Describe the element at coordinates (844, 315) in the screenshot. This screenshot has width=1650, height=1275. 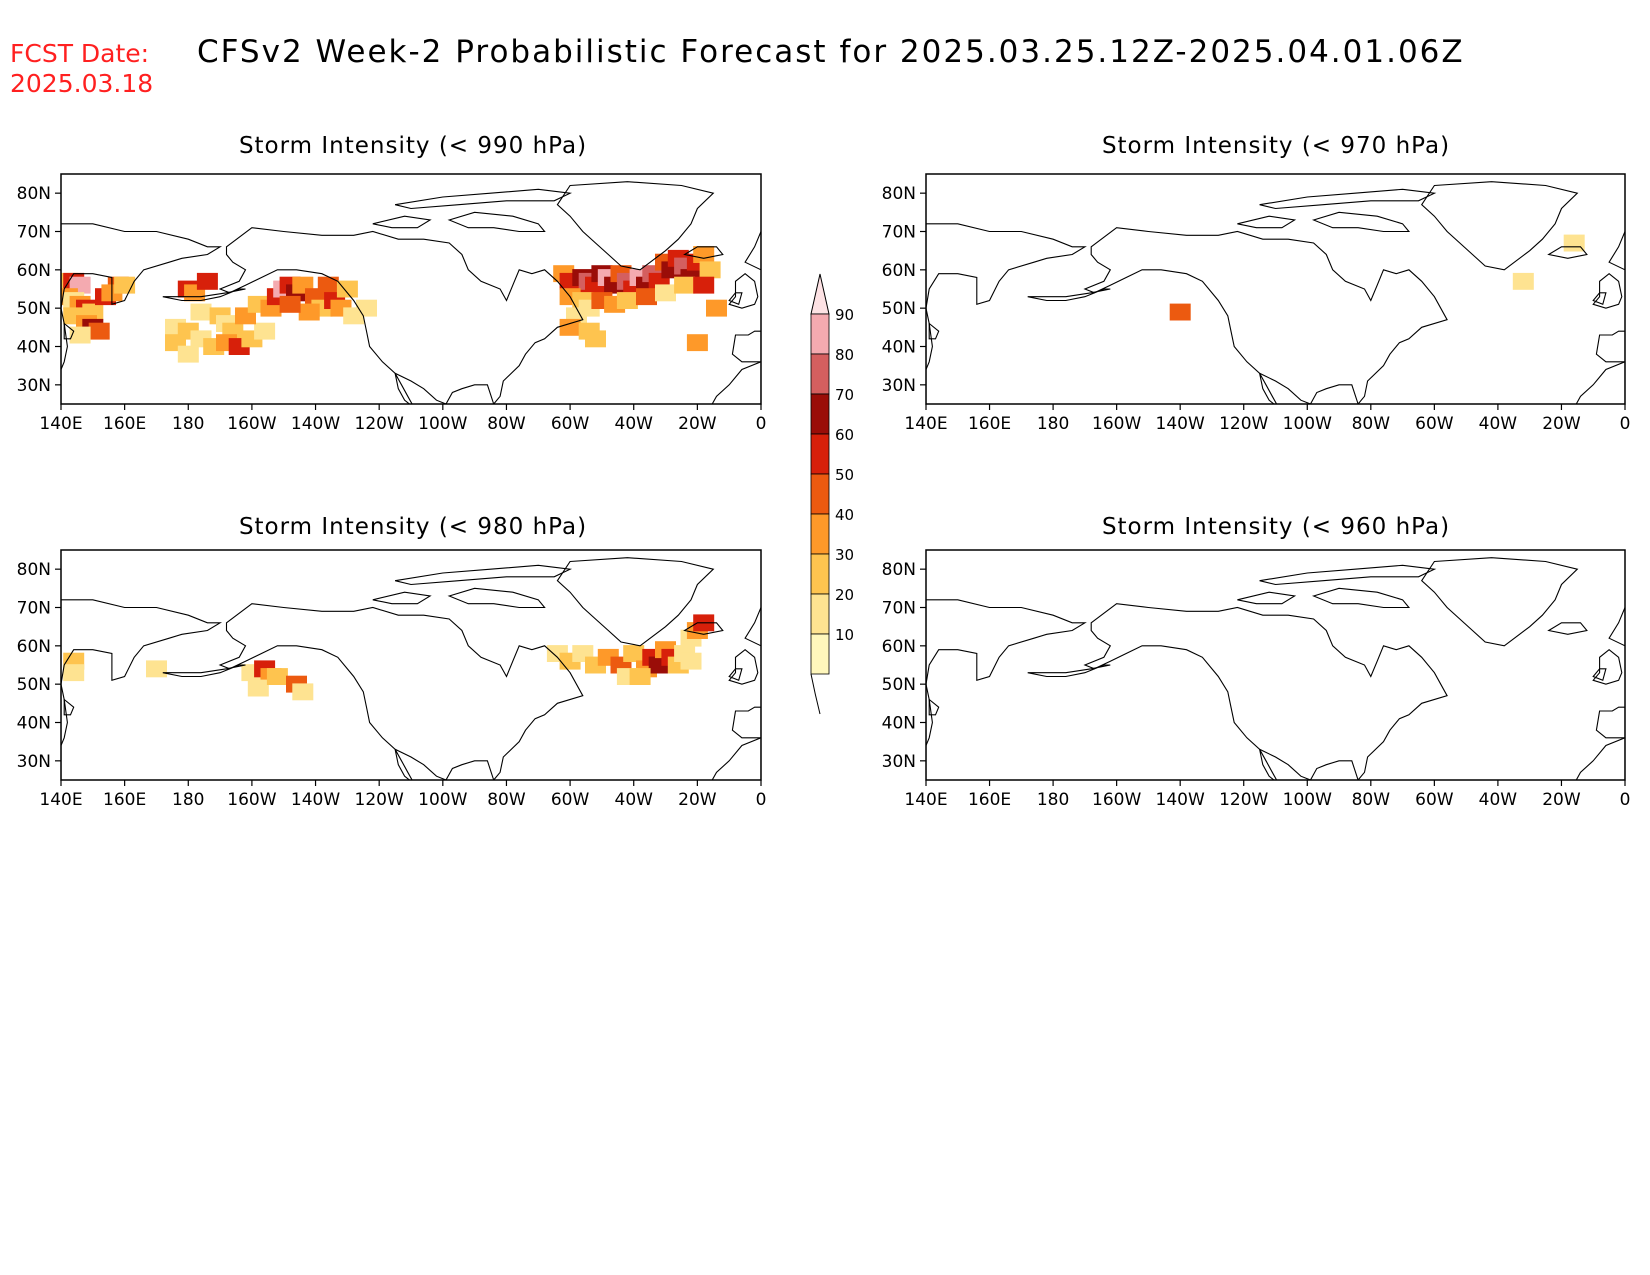
I see `colorbar-label: 90` at that location.